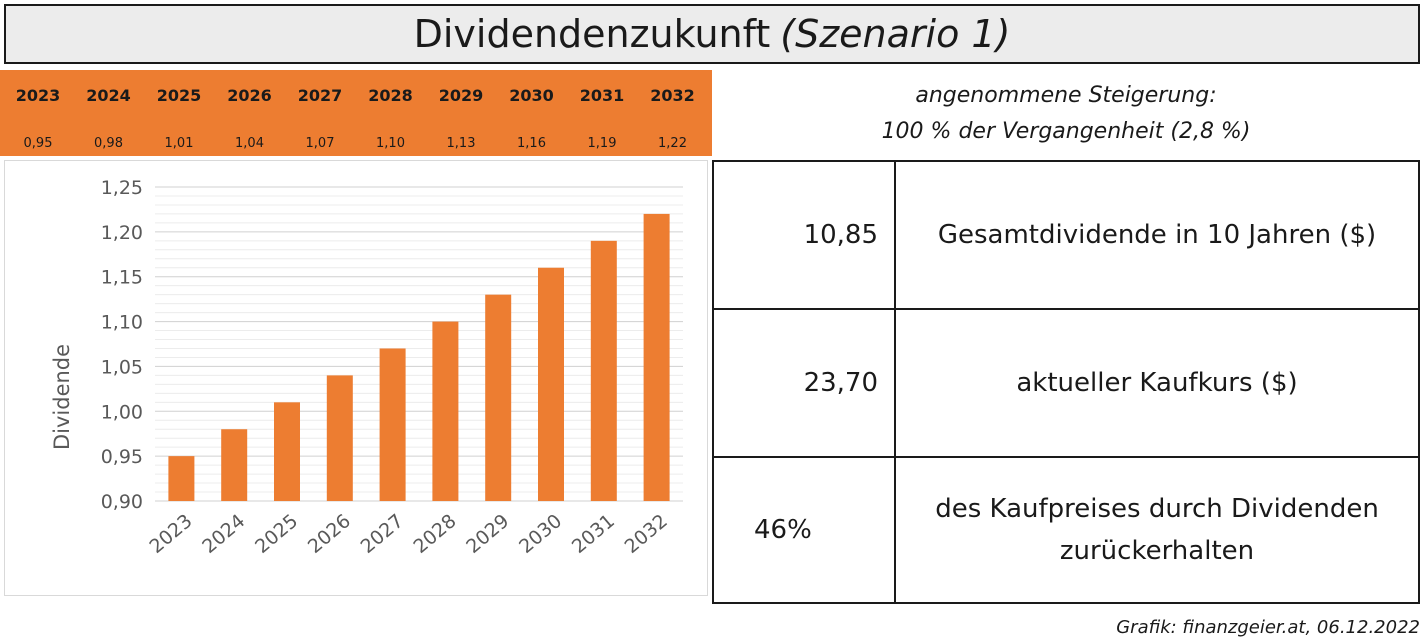  I want to click on x-tick-label-2030: 2030, so click(540, 534).